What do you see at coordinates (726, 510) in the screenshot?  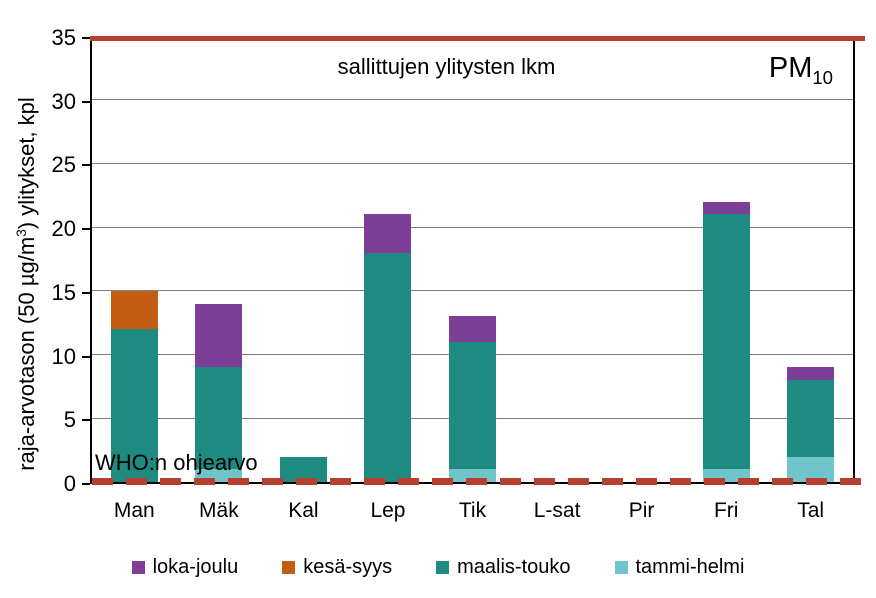 I see `x-axis-label-Fri: Fri` at bounding box center [726, 510].